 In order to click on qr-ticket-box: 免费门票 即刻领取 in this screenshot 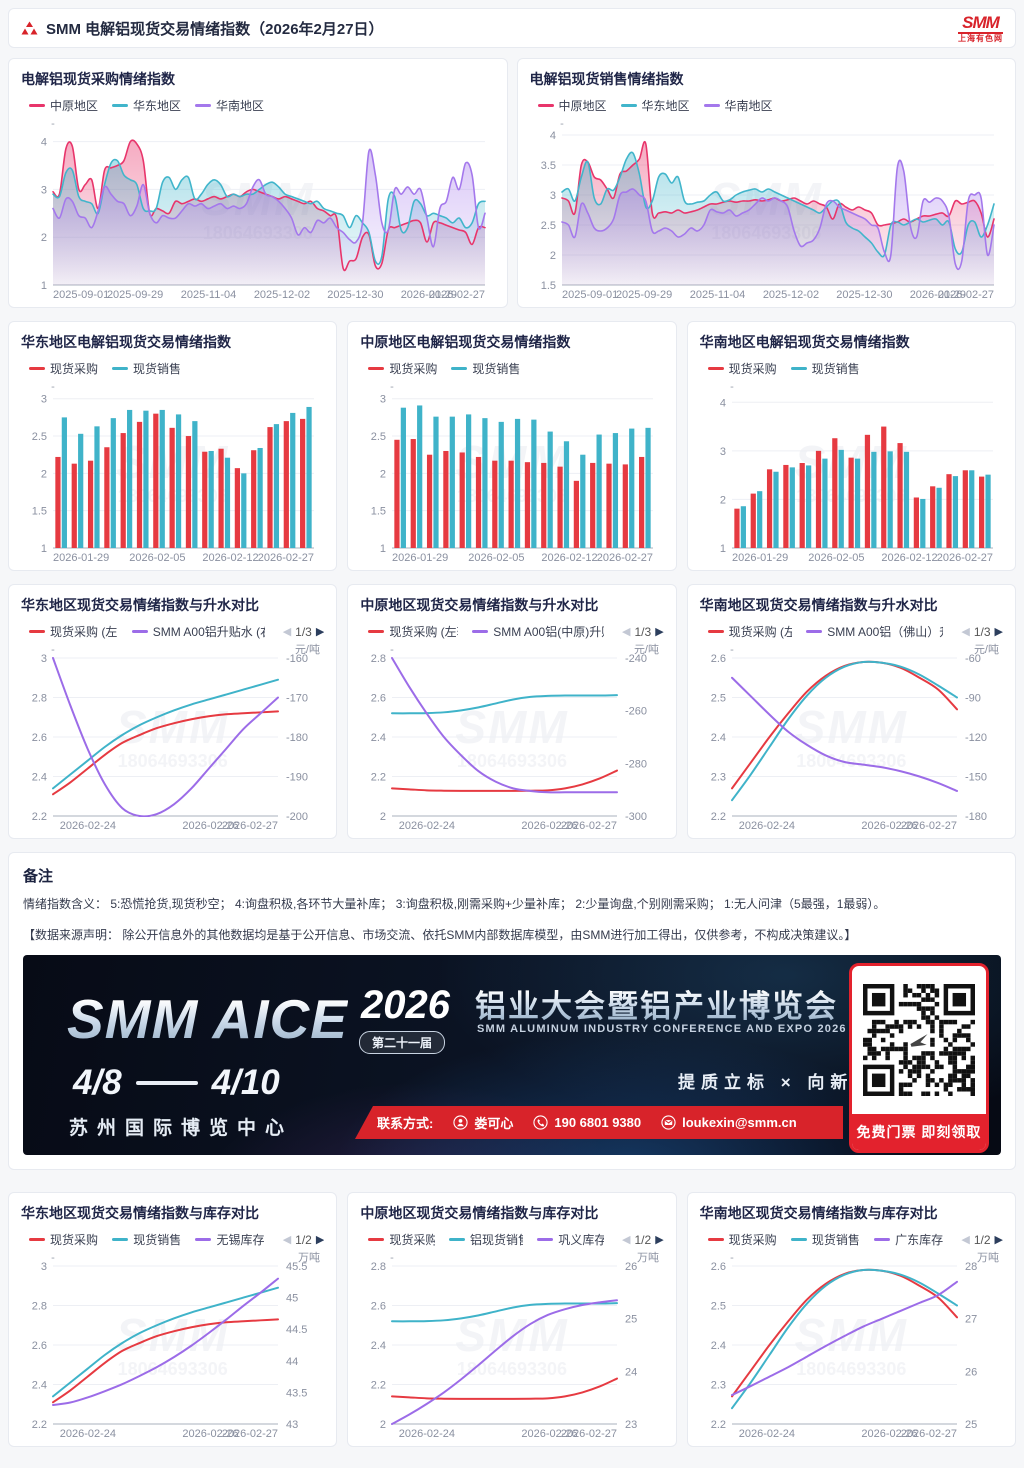, I will do `click(919, 1058)`.